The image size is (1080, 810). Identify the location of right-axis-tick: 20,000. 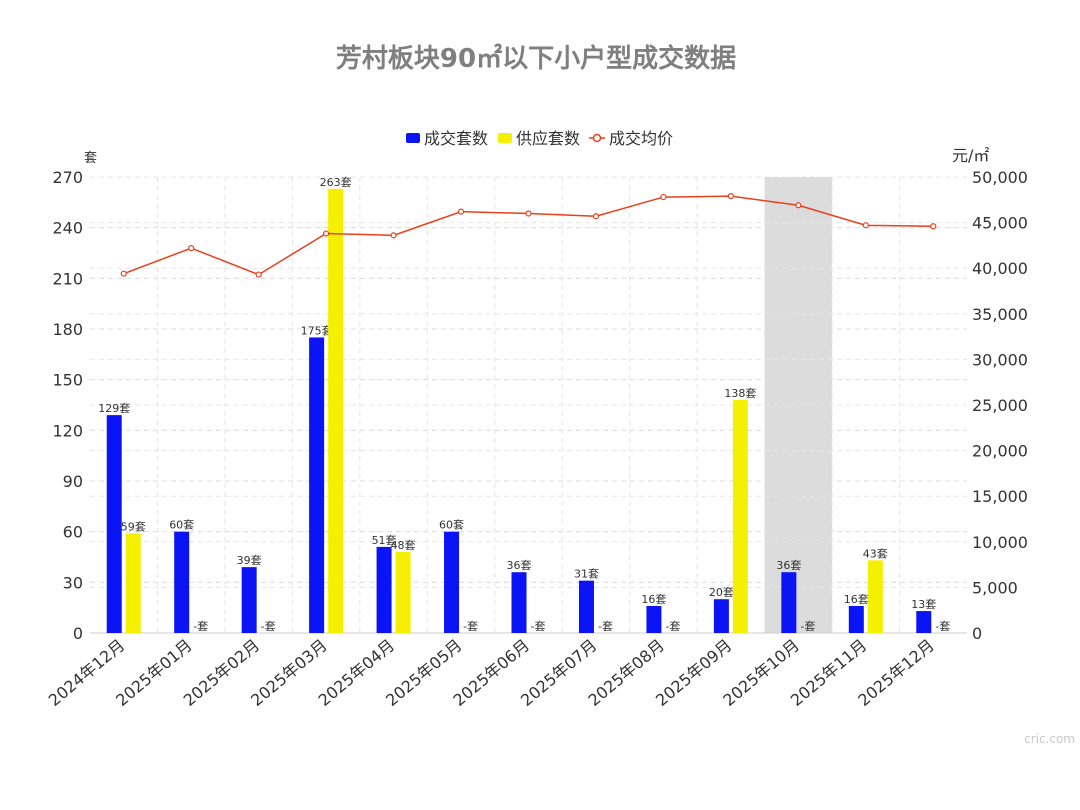
(1000, 451).